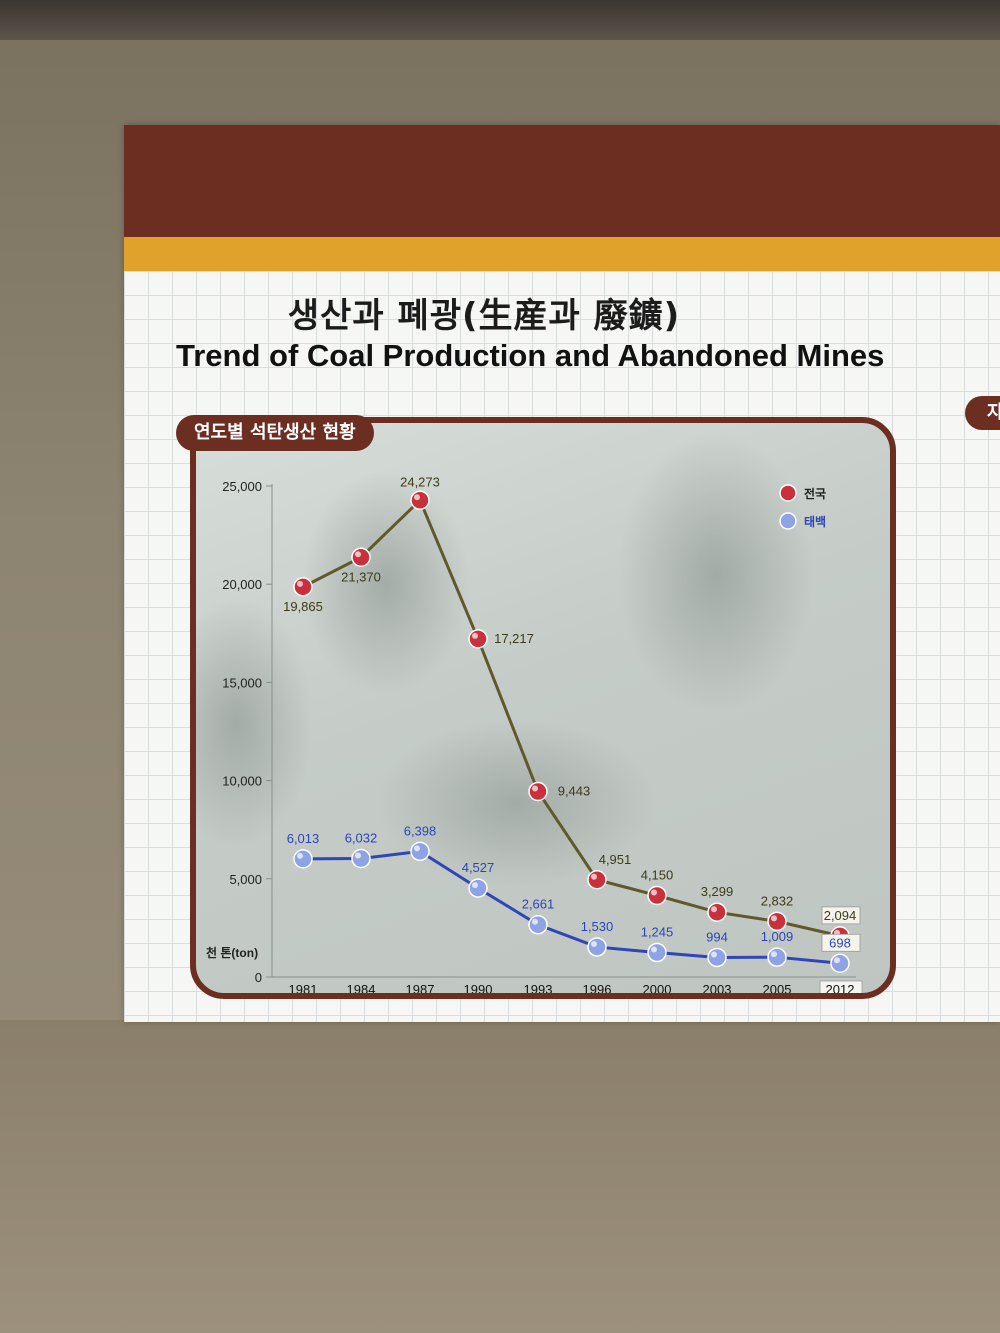 The image size is (1000, 1333). What do you see at coordinates (562, 181) in the screenshot?
I see `header-band` at bounding box center [562, 181].